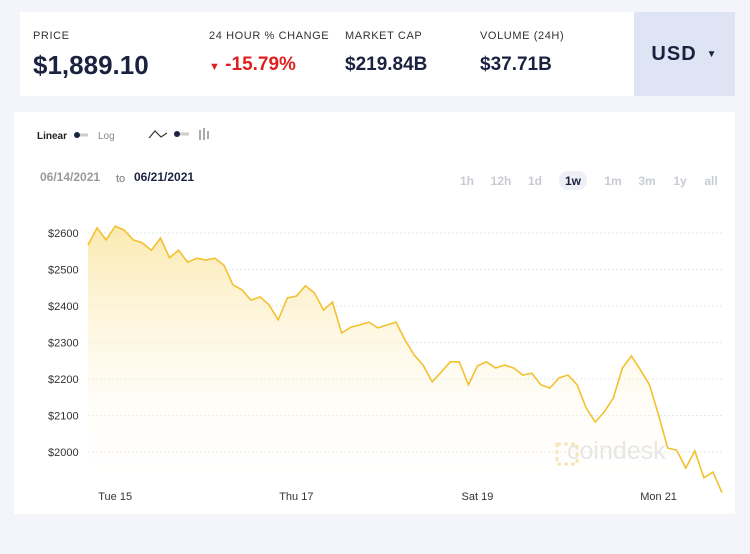 This screenshot has width=750, height=554. What do you see at coordinates (164, 177) in the screenshot?
I see `date-to: 06/21/2021` at bounding box center [164, 177].